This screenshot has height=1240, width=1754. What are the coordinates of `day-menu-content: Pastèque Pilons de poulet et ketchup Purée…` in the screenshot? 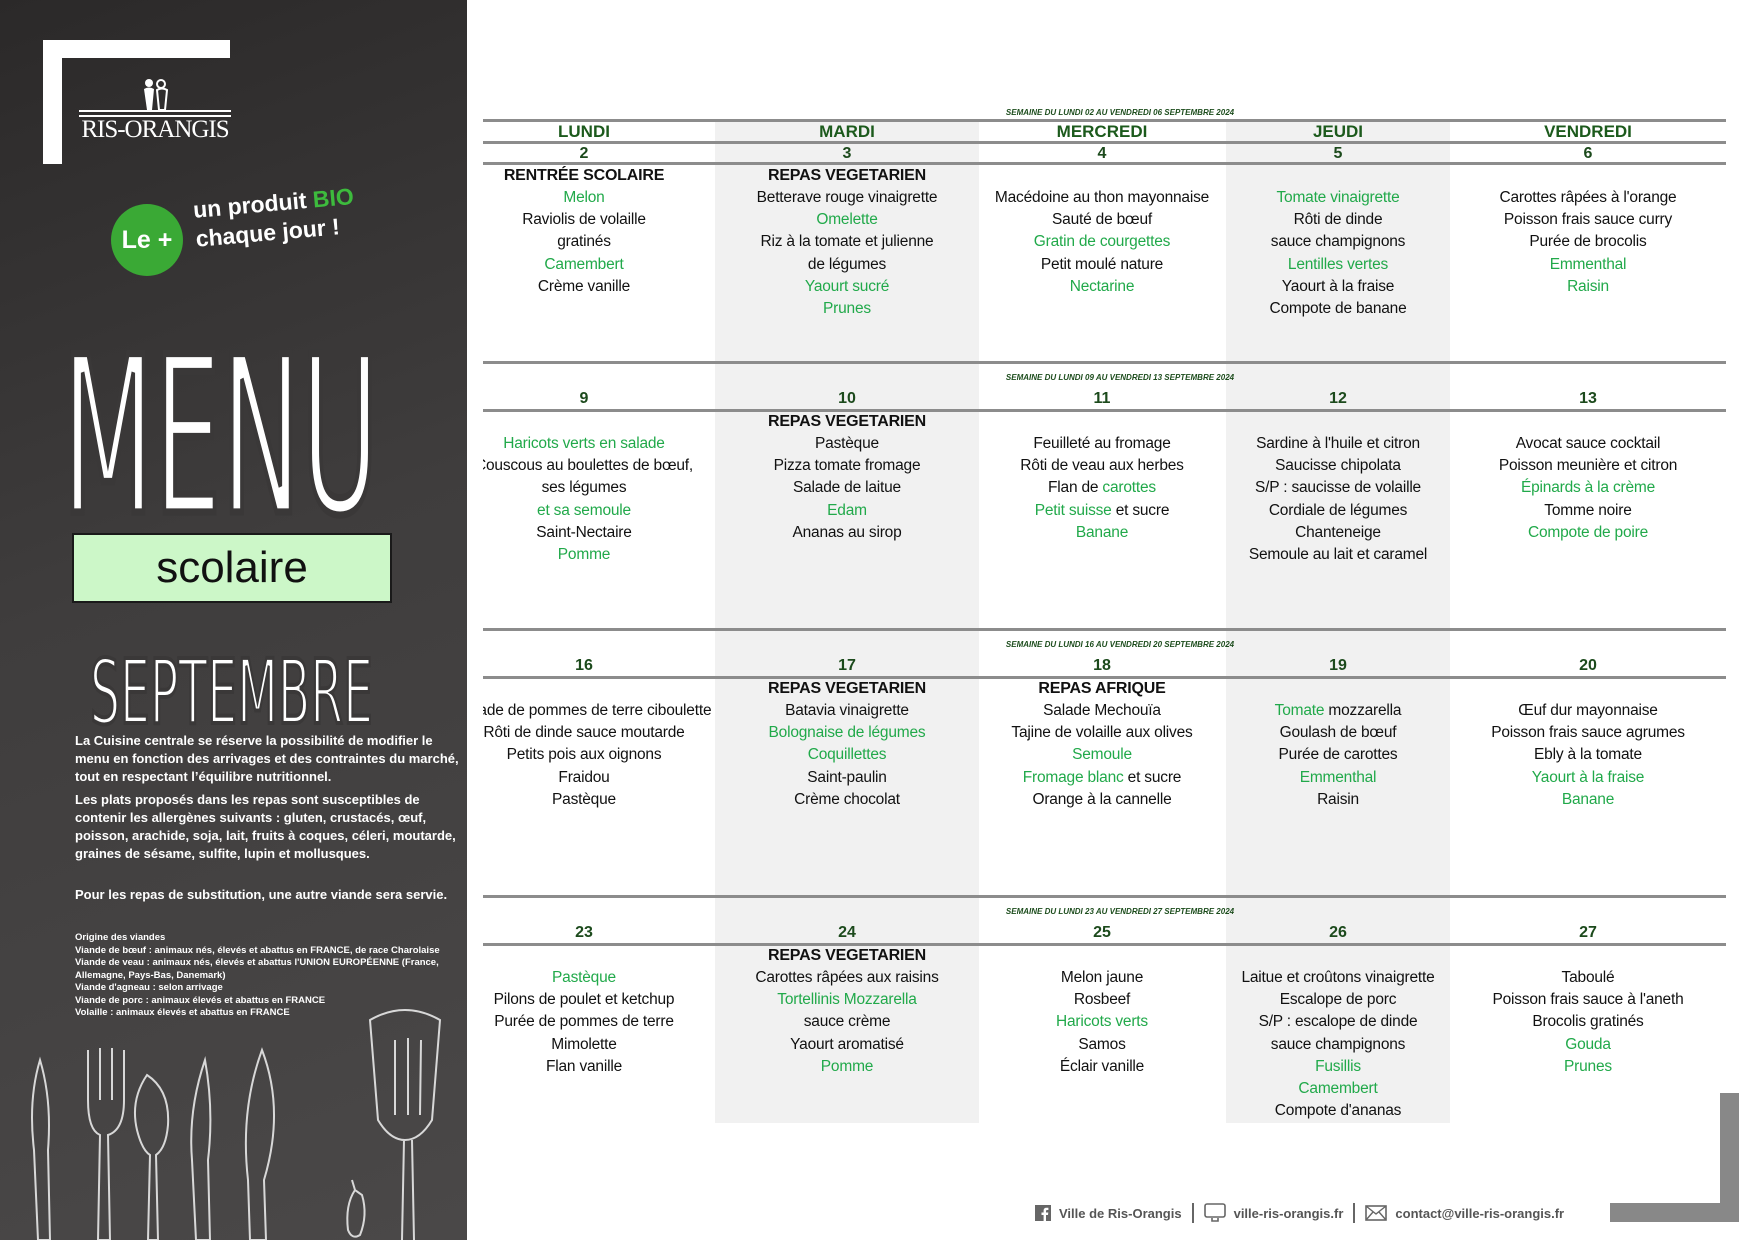 It's located at (599, 1011).